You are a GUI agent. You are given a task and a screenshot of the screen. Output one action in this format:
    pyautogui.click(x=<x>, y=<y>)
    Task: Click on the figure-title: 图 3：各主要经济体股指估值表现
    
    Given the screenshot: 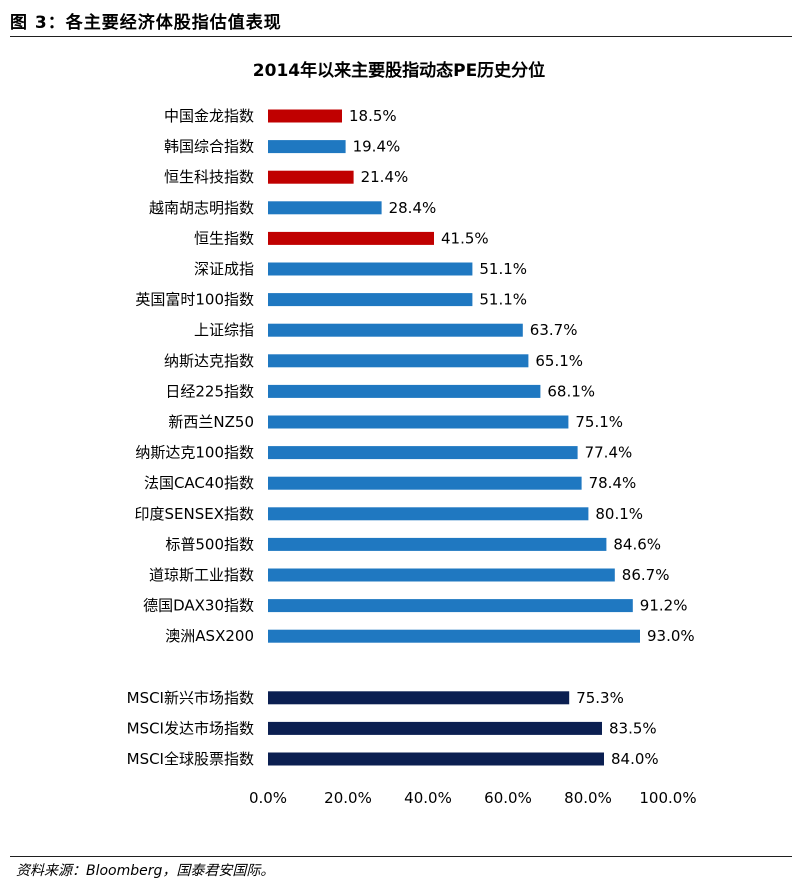 What is the action you would take?
    pyautogui.click(x=146, y=23)
    